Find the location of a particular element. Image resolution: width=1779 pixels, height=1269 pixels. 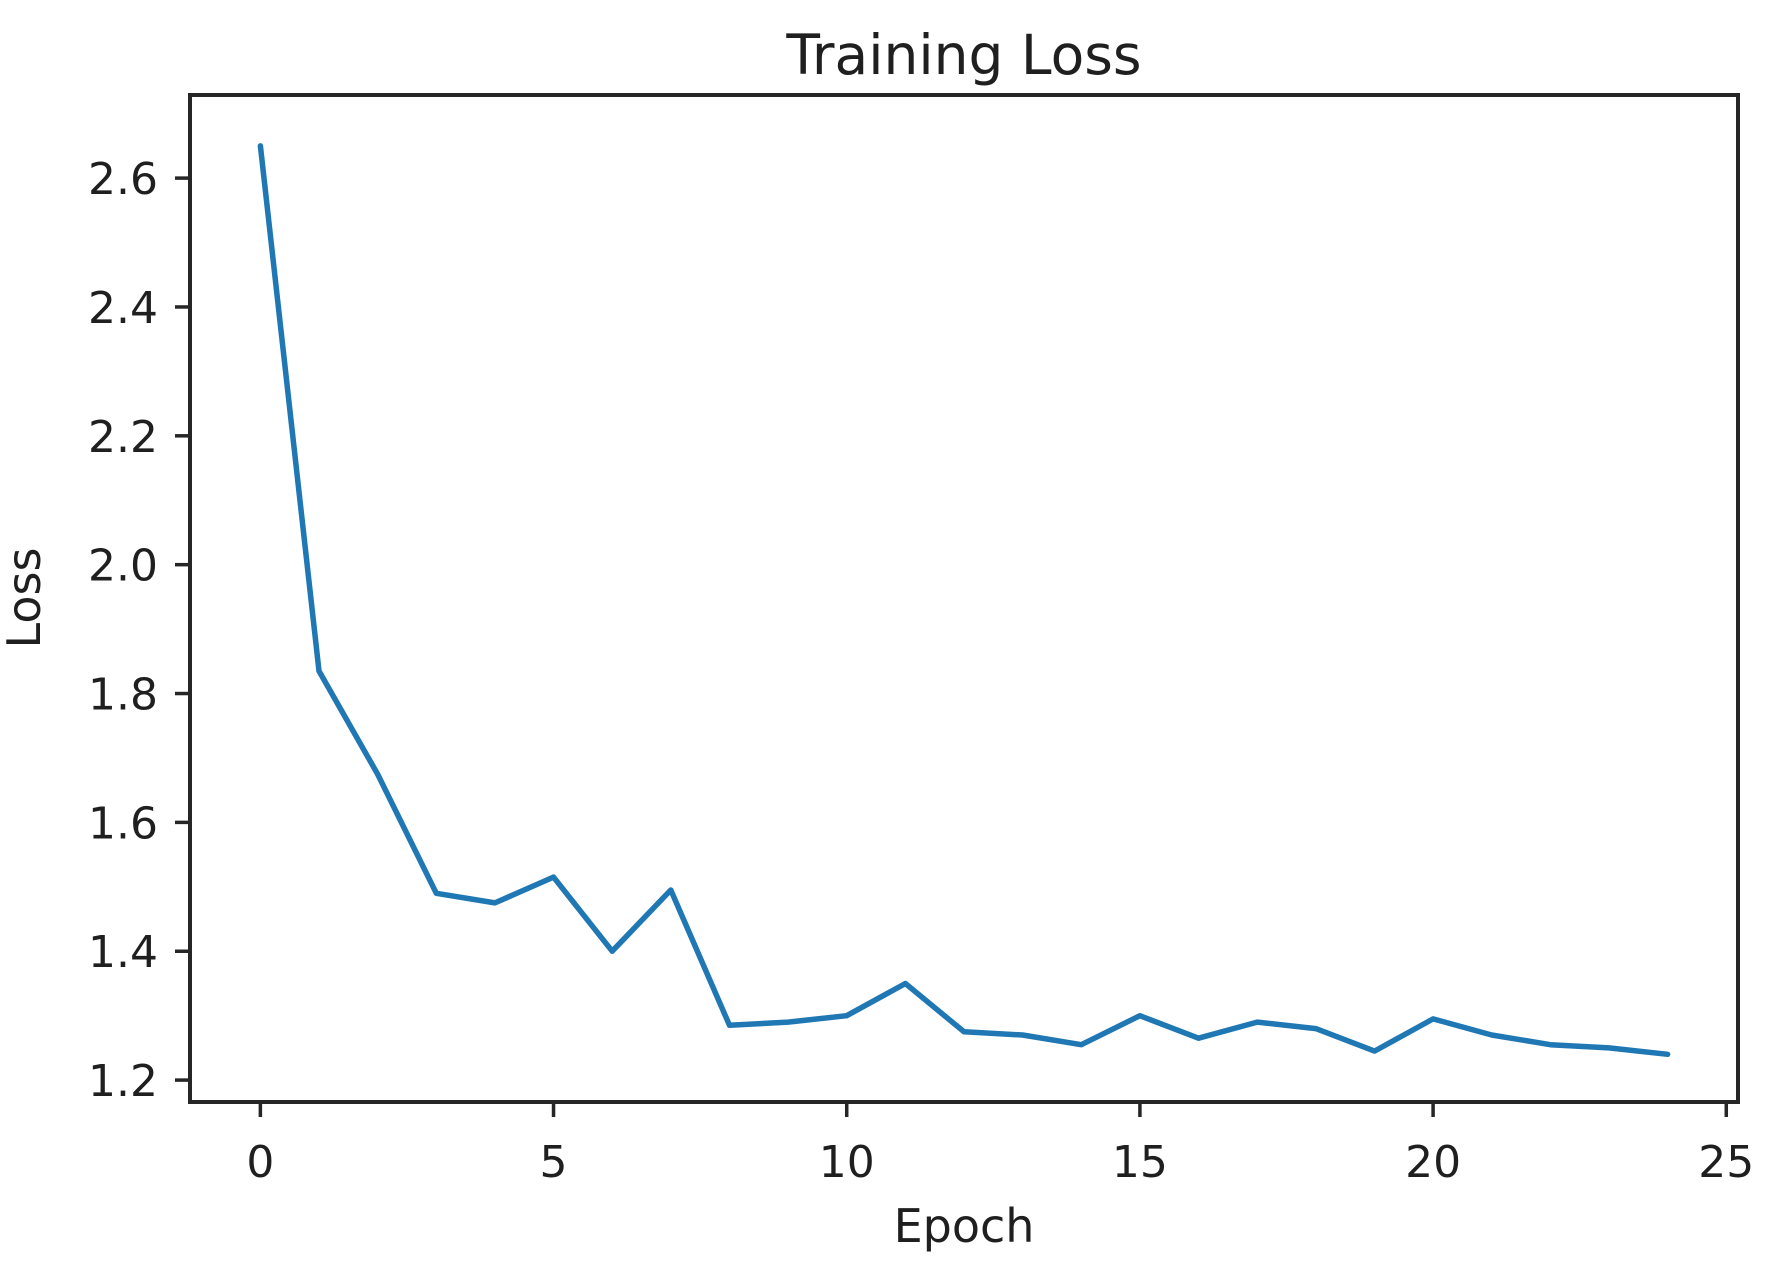

chart-title: Training Loss is located at coordinates (963, 55).